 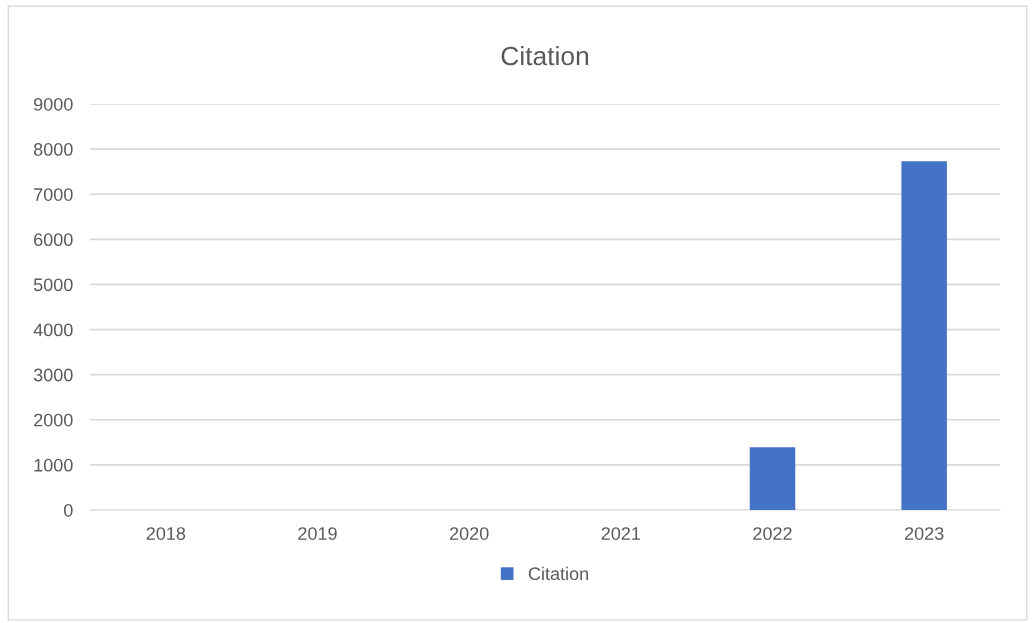 I want to click on y-tick-label: 5000, so click(x=53, y=285).